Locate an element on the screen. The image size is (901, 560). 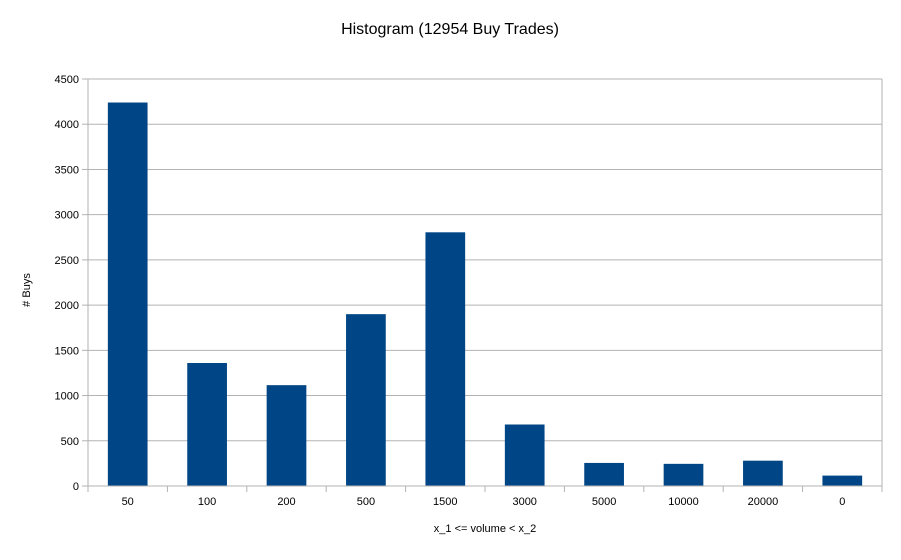
x-tick-label: 5000 is located at coordinates (604, 502).